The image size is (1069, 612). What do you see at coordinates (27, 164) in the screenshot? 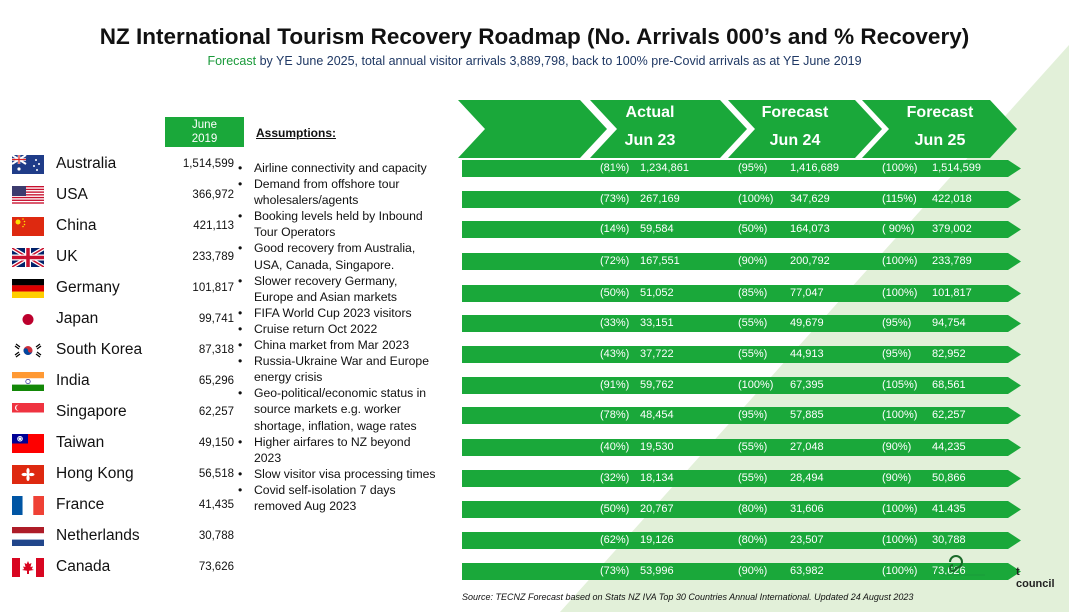
I see `australia-flag-icon` at bounding box center [27, 164].